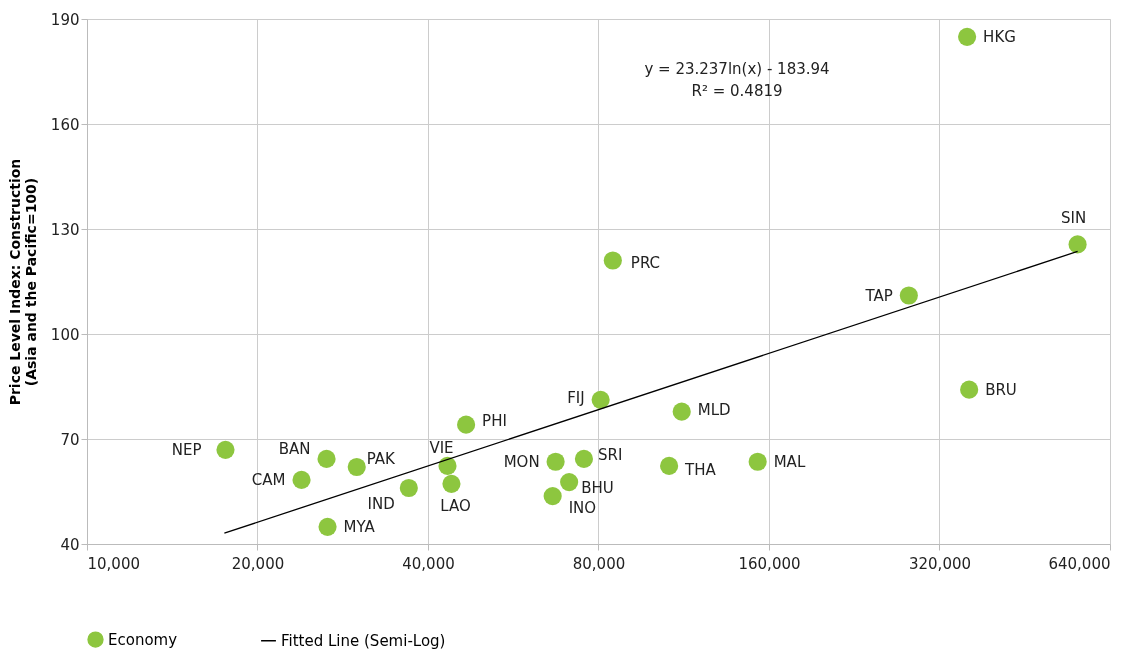  Describe the element at coordinates (268, 479) in the screenshot. I see `annotation: CAM` at that location.